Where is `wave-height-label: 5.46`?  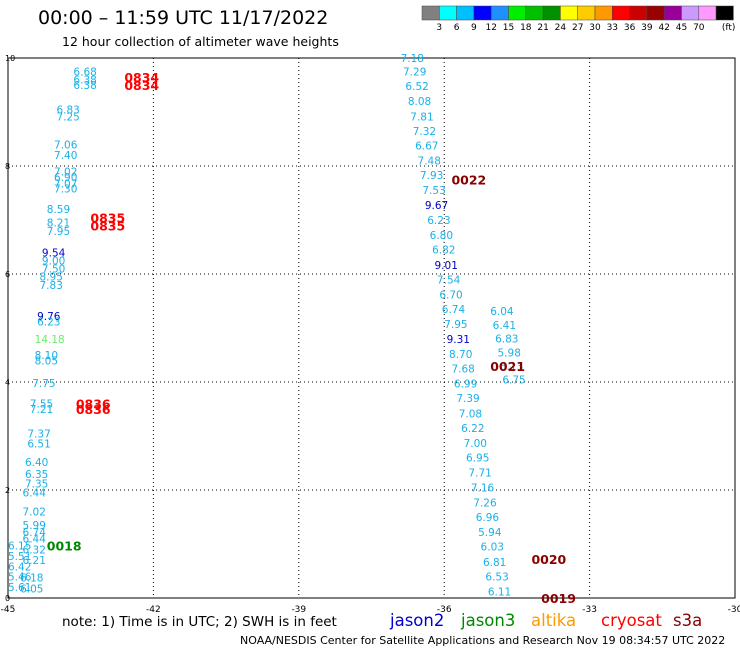 wave-height-label: 5.46 is located at coordinates (20, 577).